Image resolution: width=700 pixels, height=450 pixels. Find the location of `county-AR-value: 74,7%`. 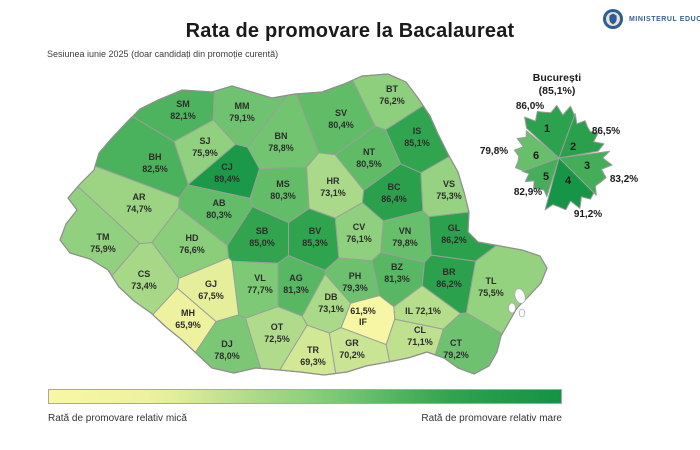

county-AR-value: 74,7% is located at coordinates (139, 209).